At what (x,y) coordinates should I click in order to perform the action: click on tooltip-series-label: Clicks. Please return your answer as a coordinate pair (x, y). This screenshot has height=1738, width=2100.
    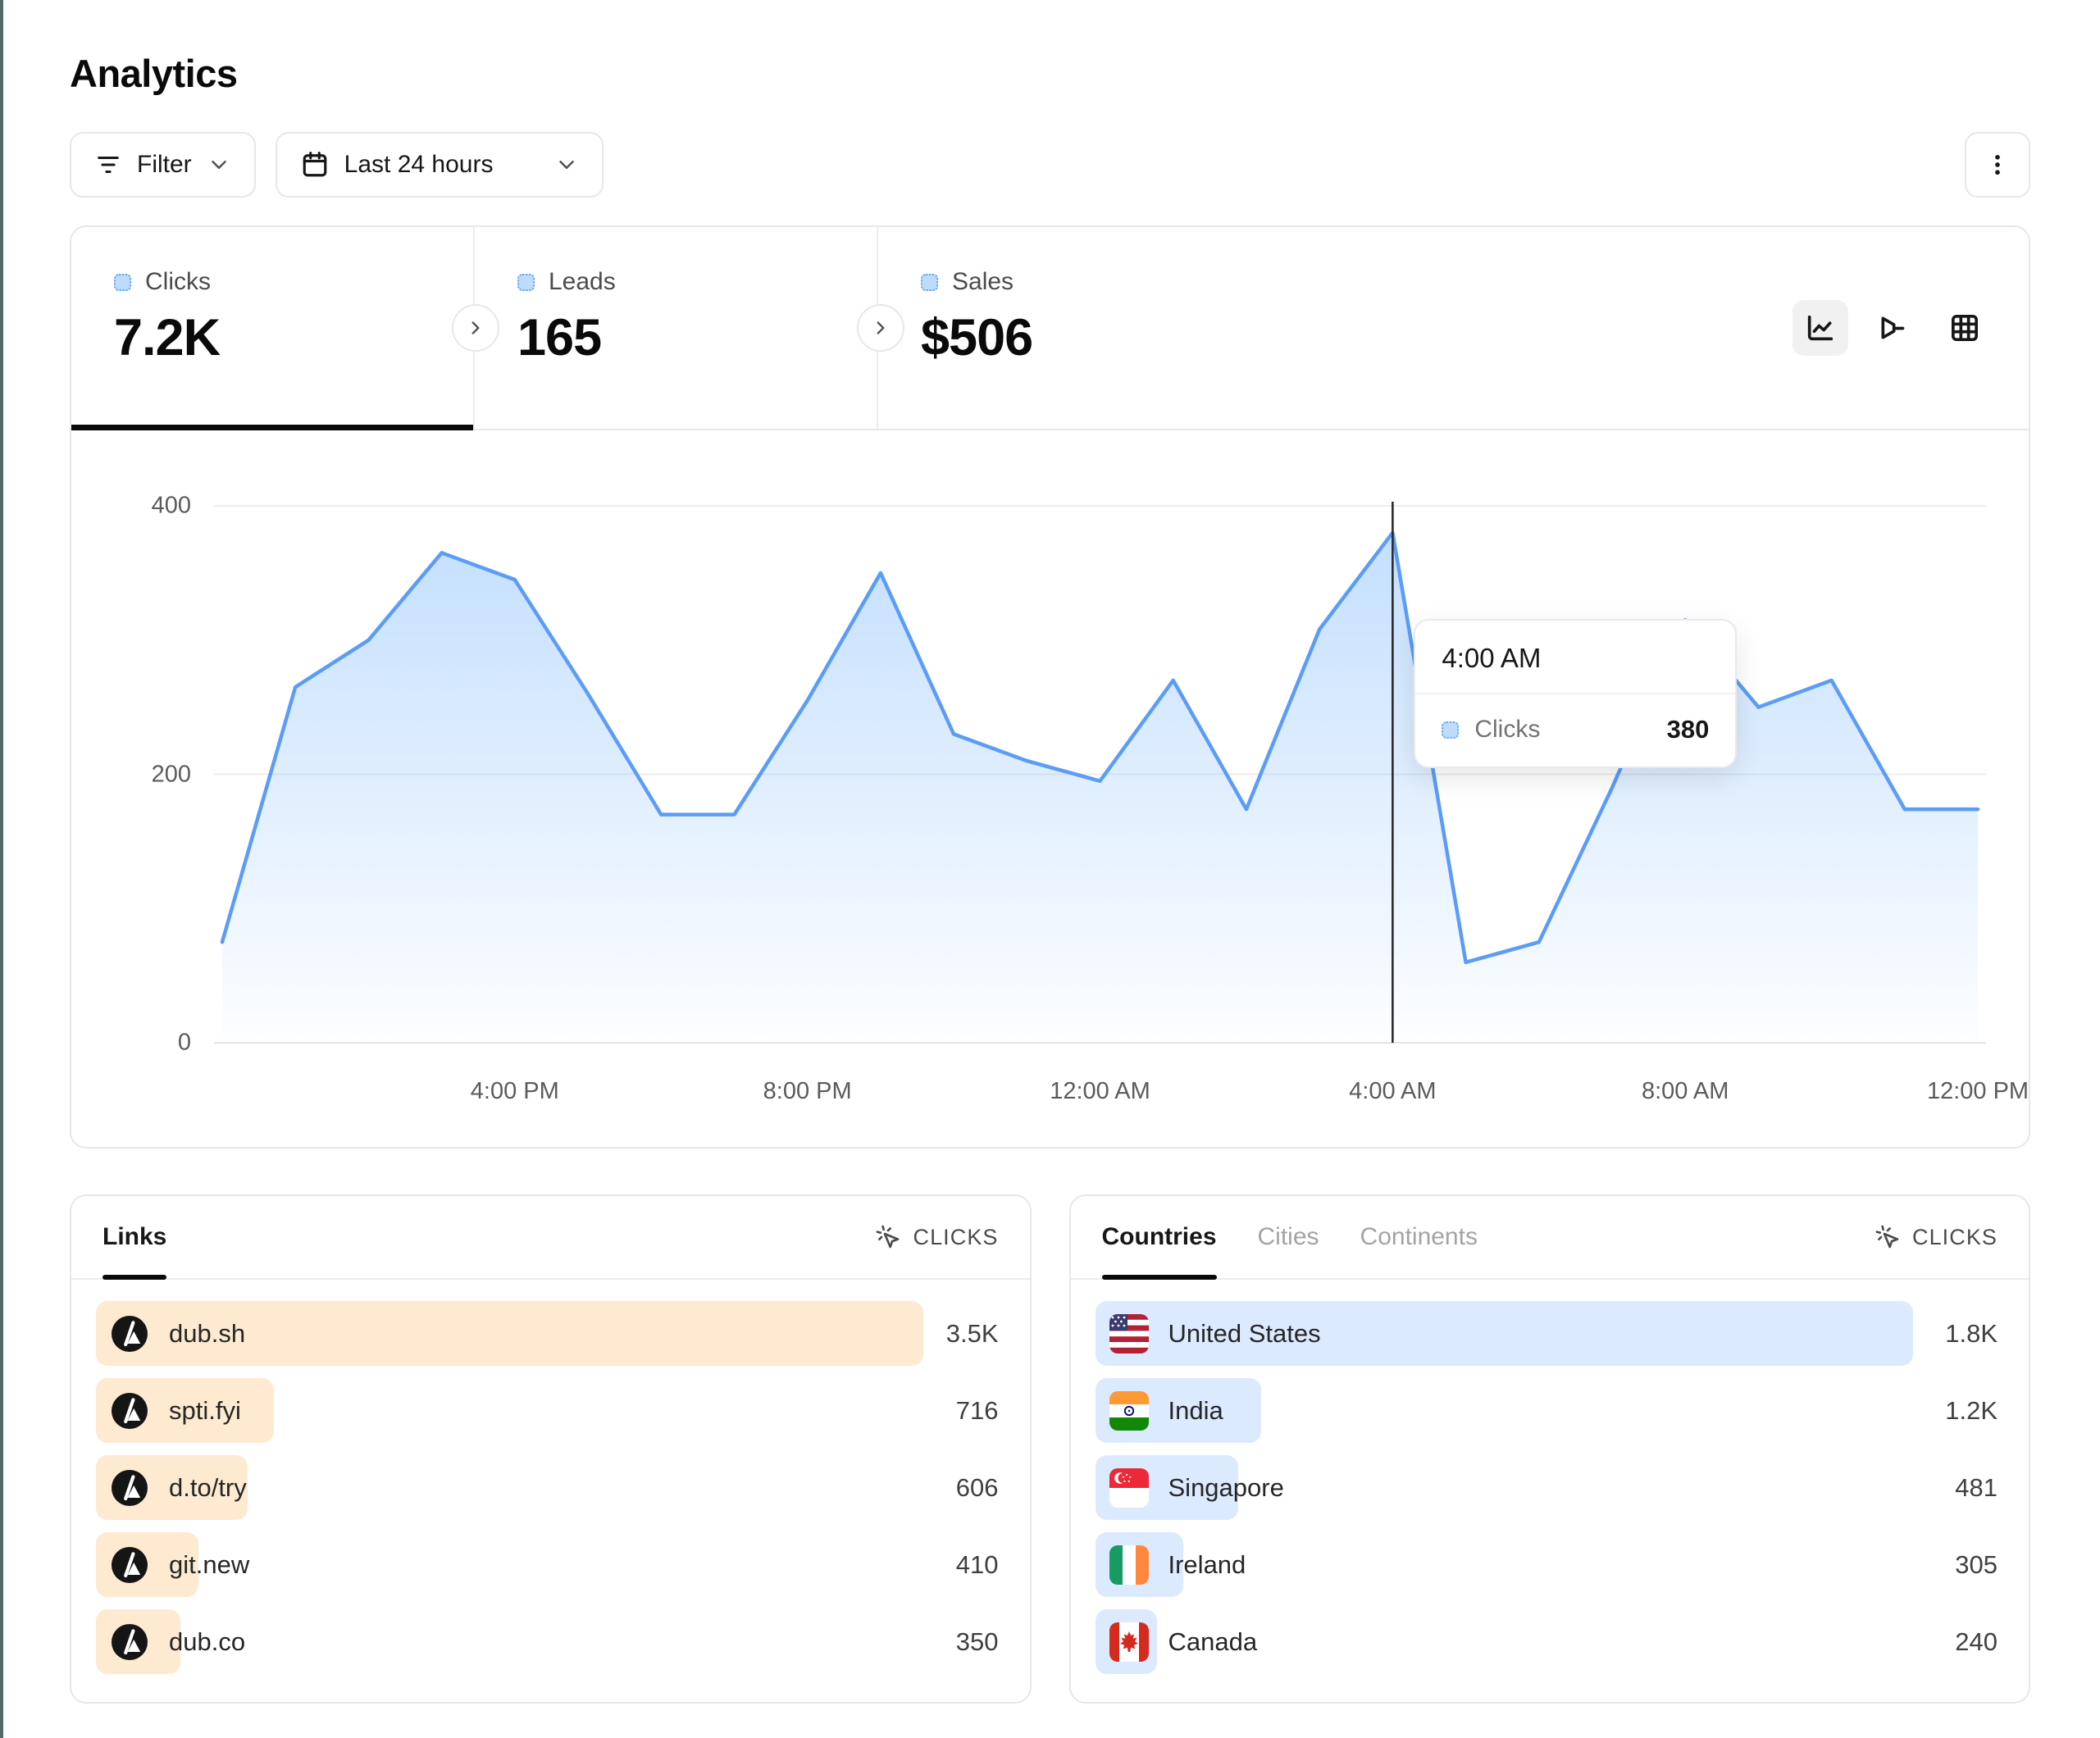
    Looking at the image, I should click on (1507, 729).